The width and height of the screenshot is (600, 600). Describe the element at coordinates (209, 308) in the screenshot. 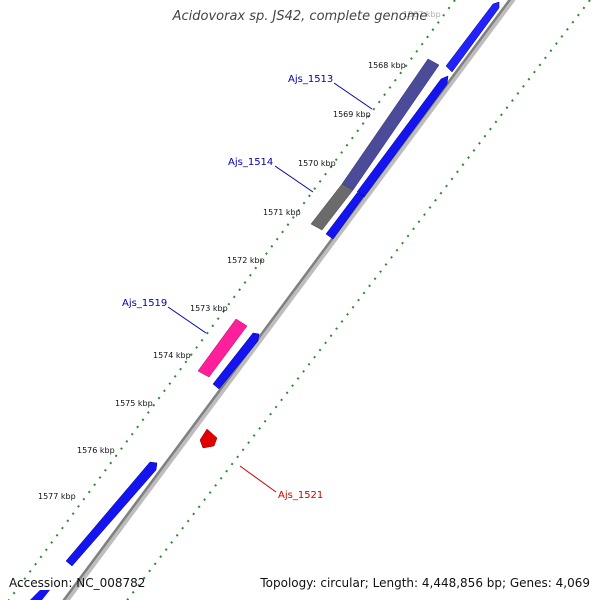

I see `tick-label-1573: 1573 kbp` at that location.